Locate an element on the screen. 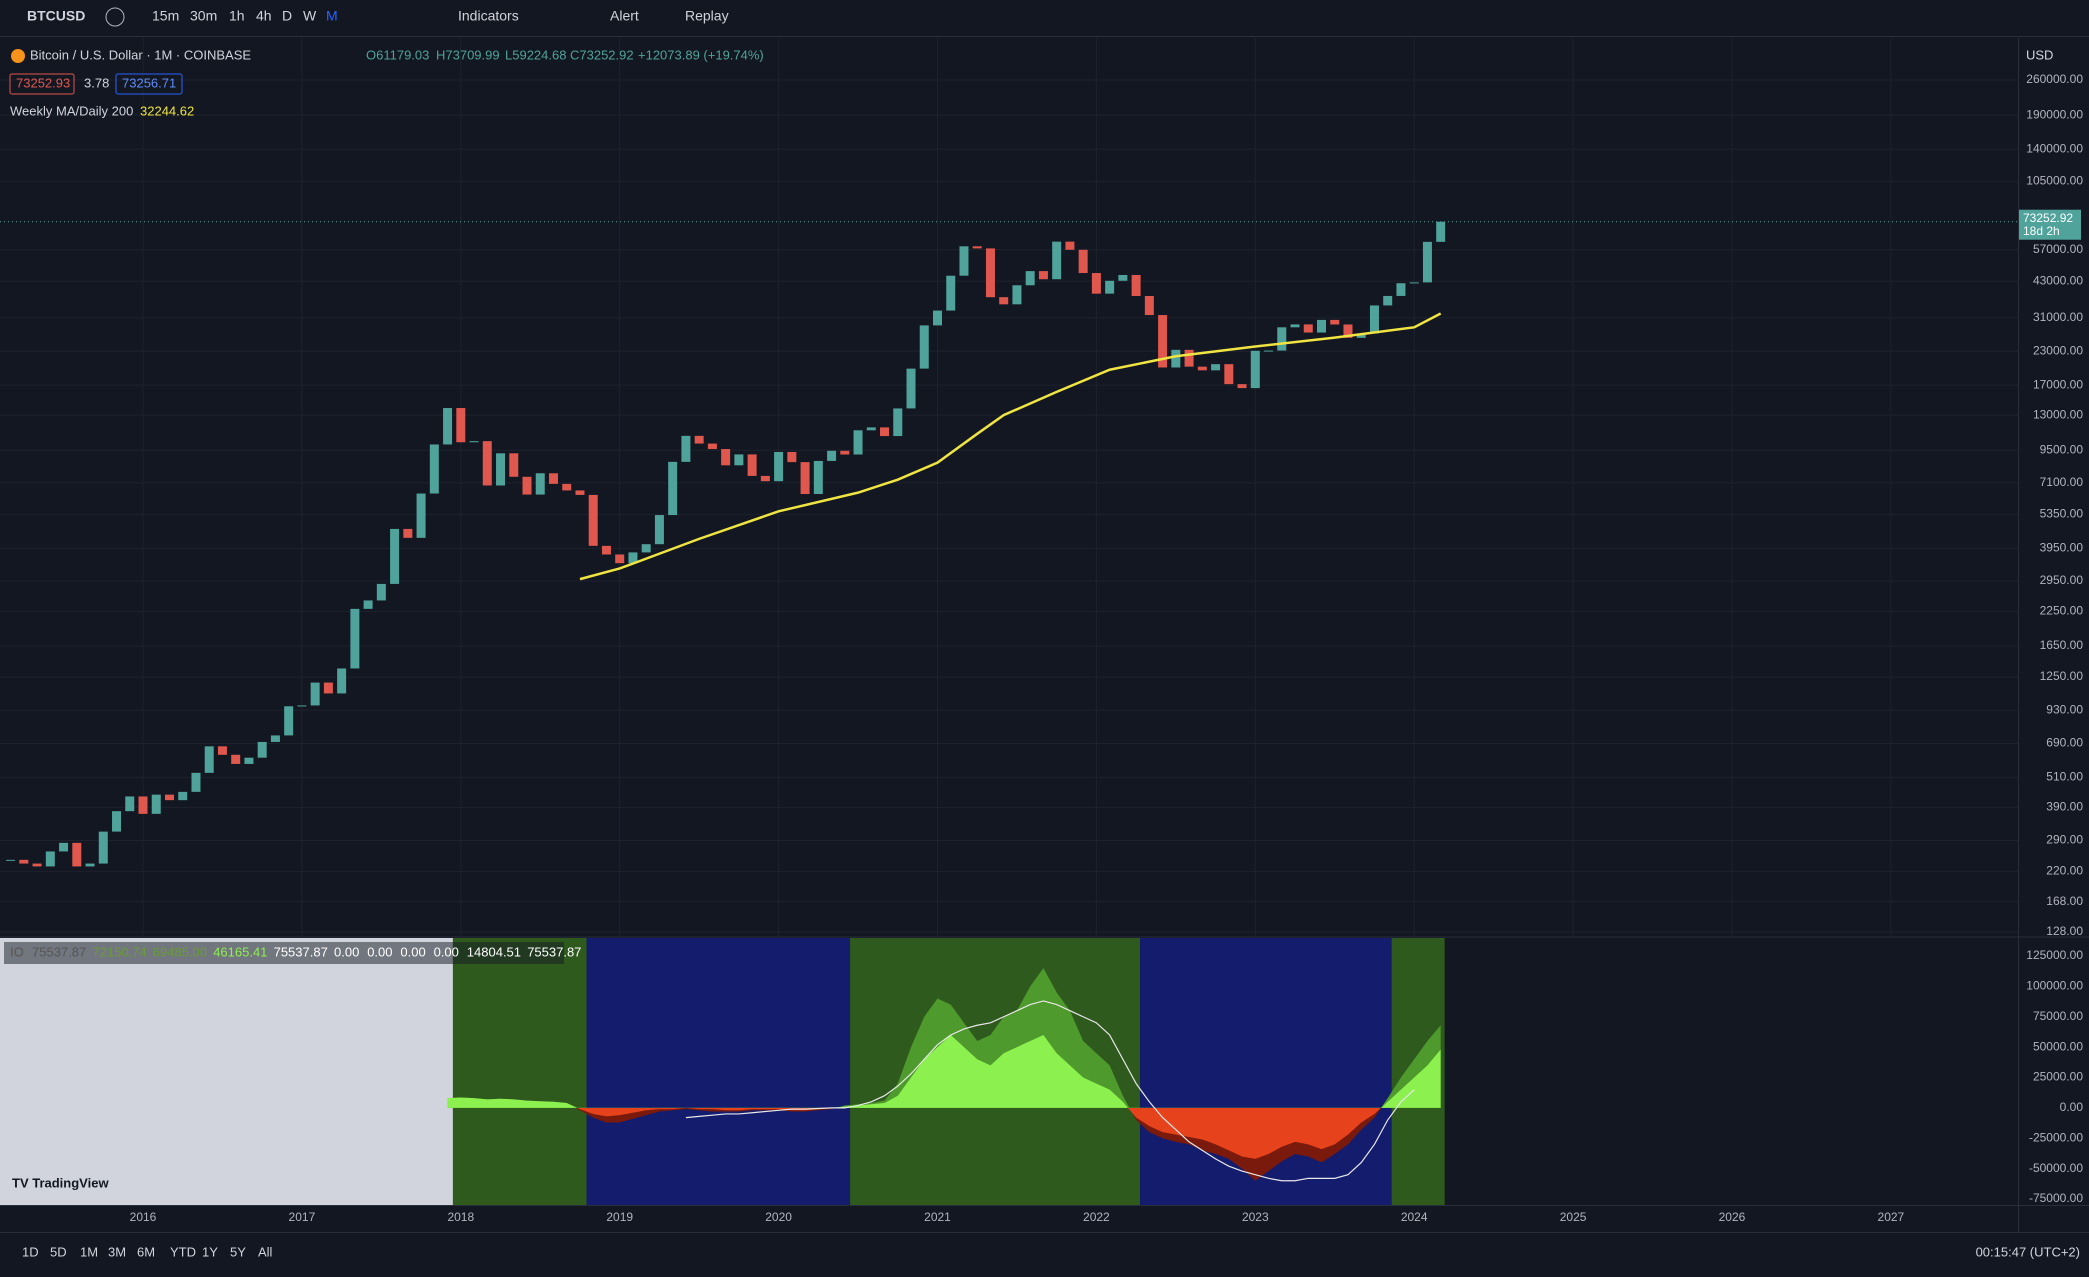 The height and width of the screenshot is (1277, 2089). range-button: 1D is located at coordinates (30, 1251).